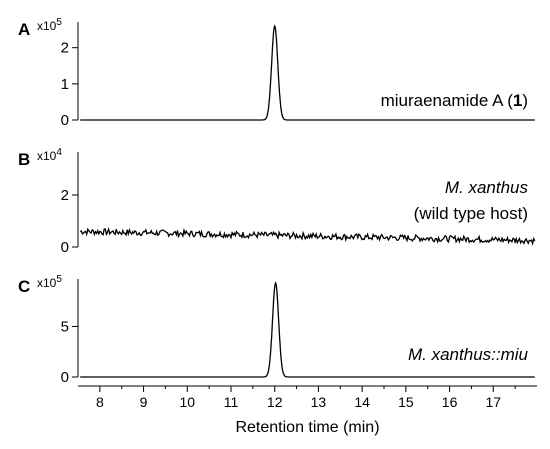 Image resolution: width=550 pixels, height=449 pixels. I want to click on x-tick-label: 17, so click(493, 402).